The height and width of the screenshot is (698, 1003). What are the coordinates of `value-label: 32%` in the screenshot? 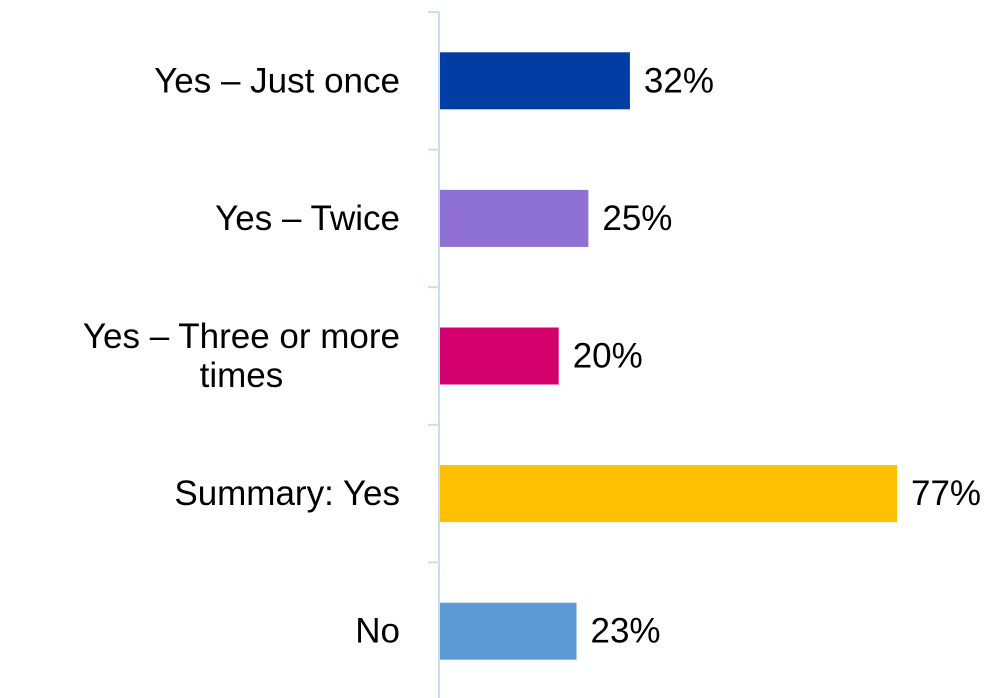 It's located at (679, 80).